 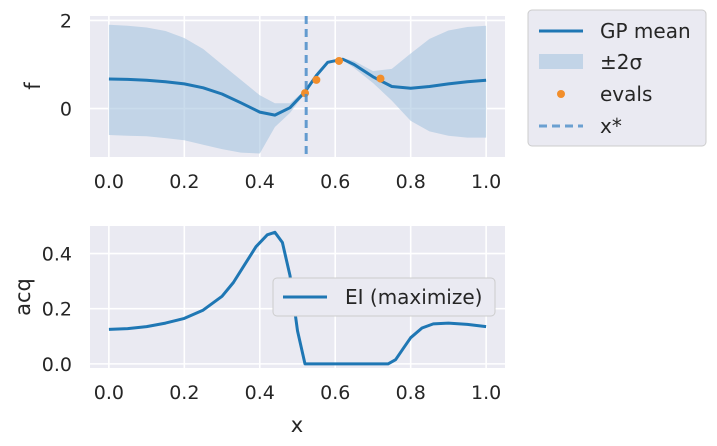 I want to click on bottom-y-axis-label: acq, so click(x=23, y=297).